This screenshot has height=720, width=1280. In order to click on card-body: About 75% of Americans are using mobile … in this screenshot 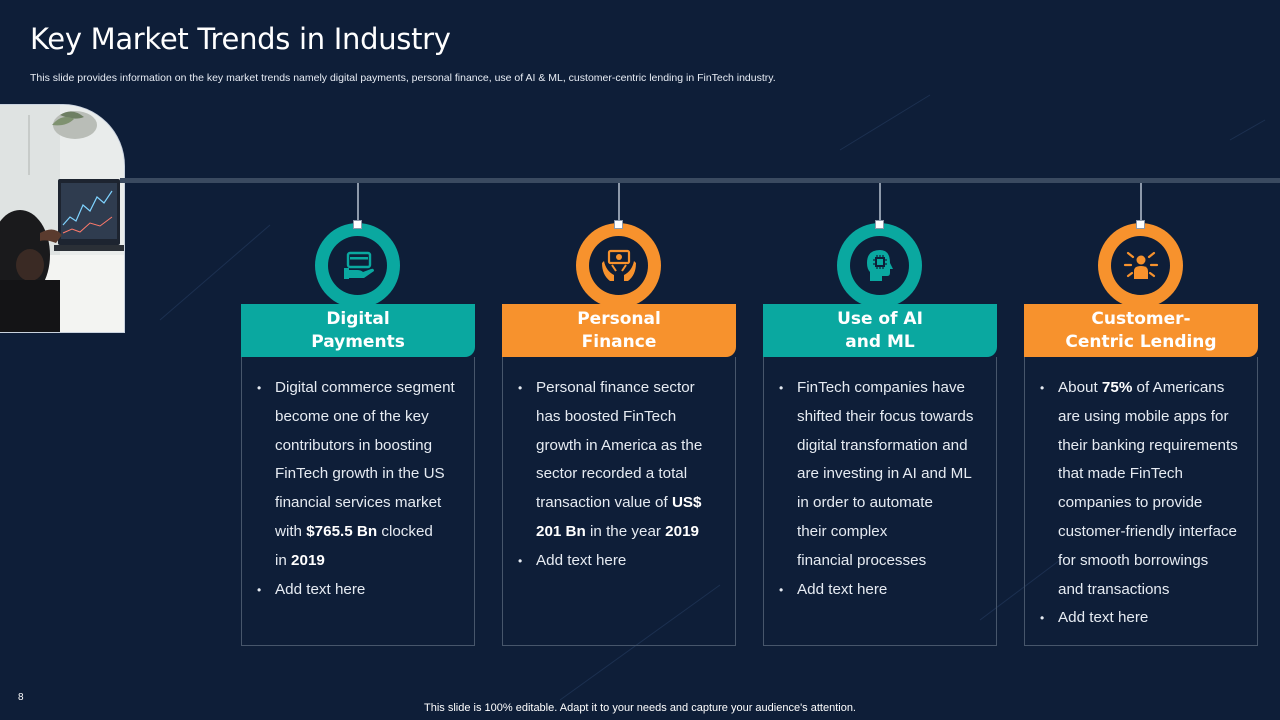, I will do `click(1141, 501)`.